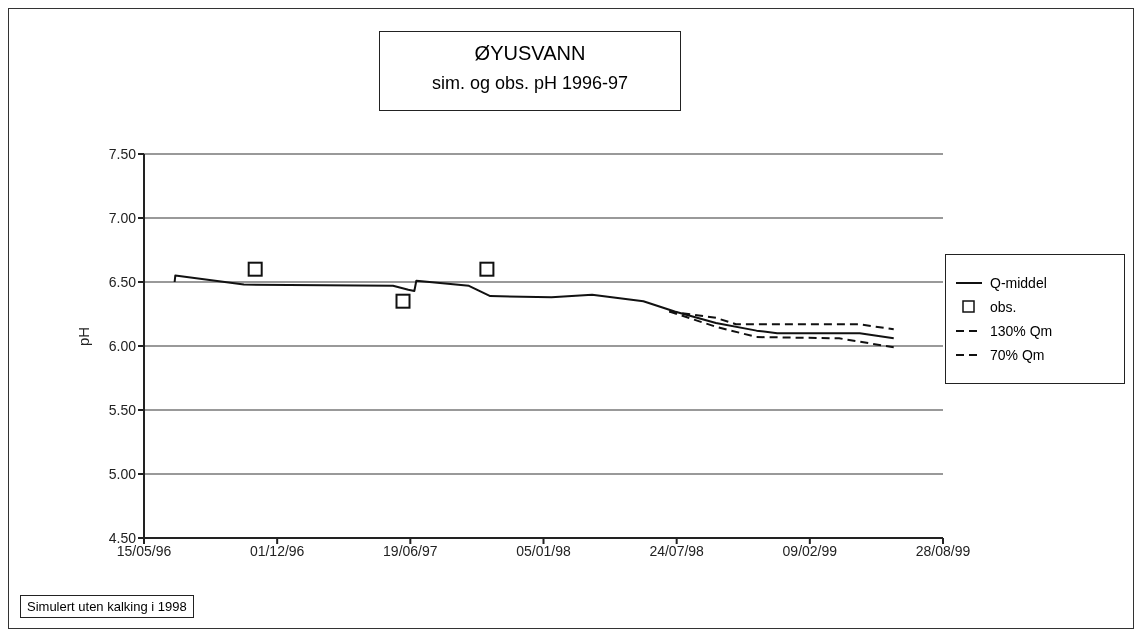  I want to click on title-box: ØYUSVANN sim. og obs. pH 1996-97, so click(530, 71).